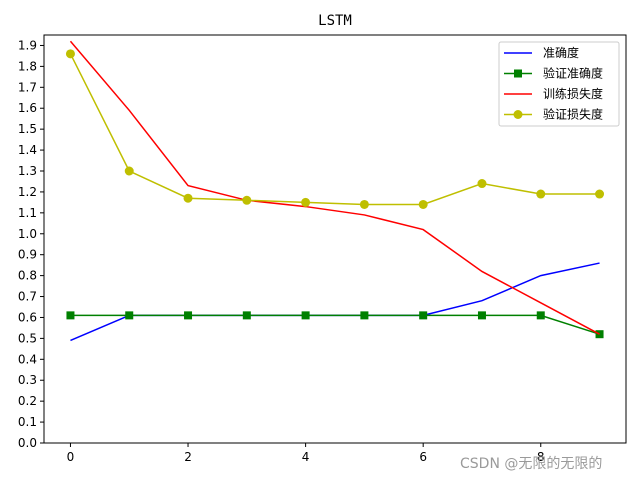  I want to click on chart-title: LSTM, so click(335, 21).